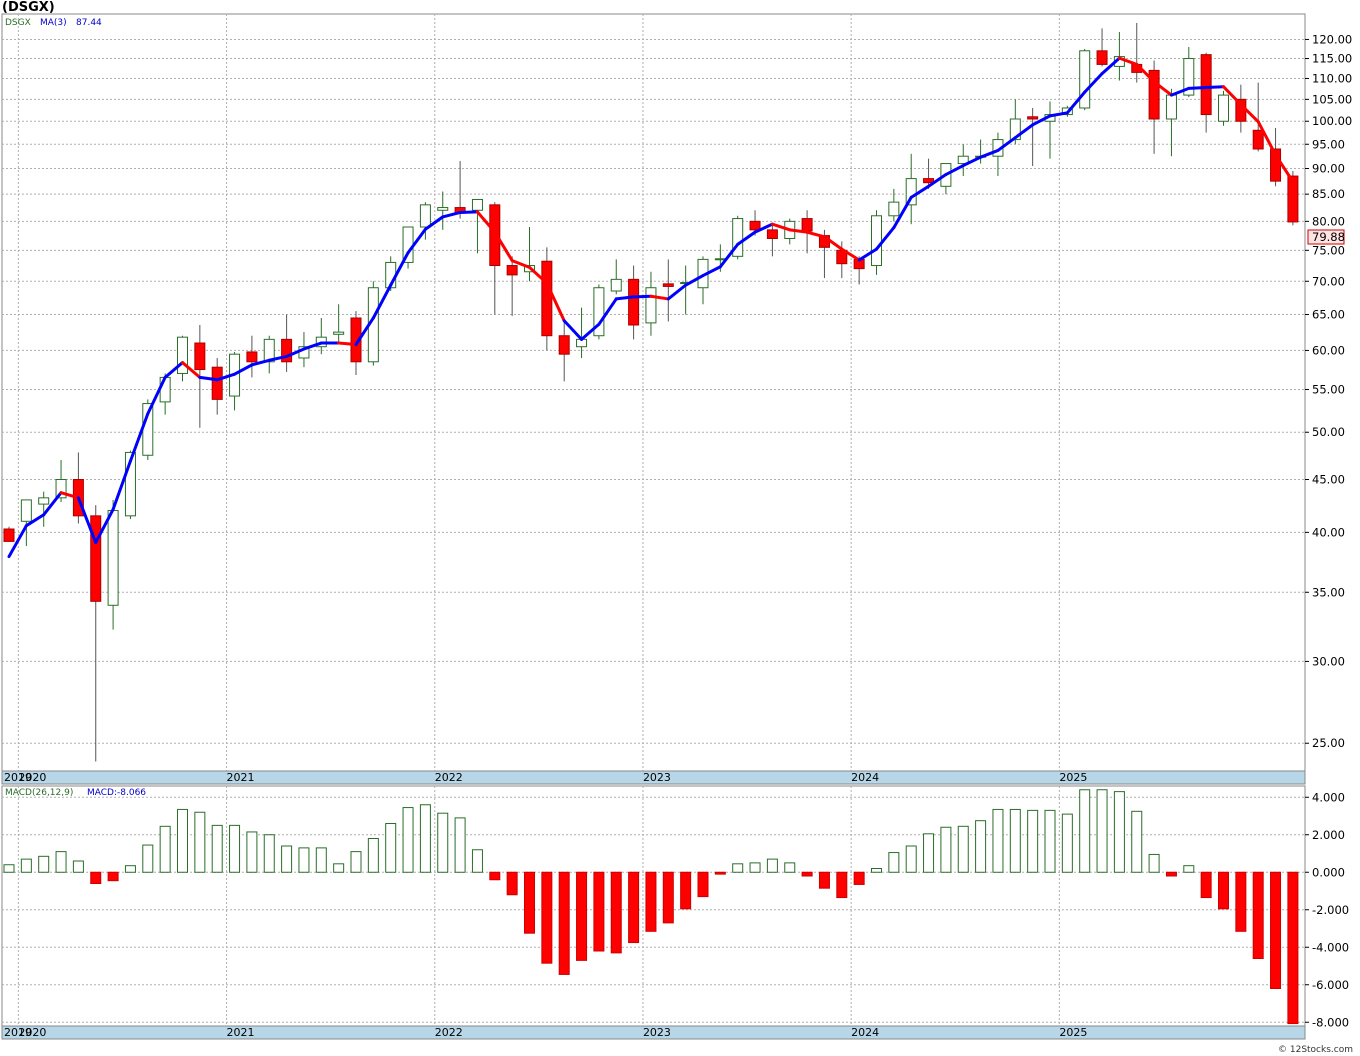 The width and height of the screenshot is (1360, 1056). Describe the element at coordinates (1328, 281) in the screenshot. I see `price-tick-label: 70.00` at that location.